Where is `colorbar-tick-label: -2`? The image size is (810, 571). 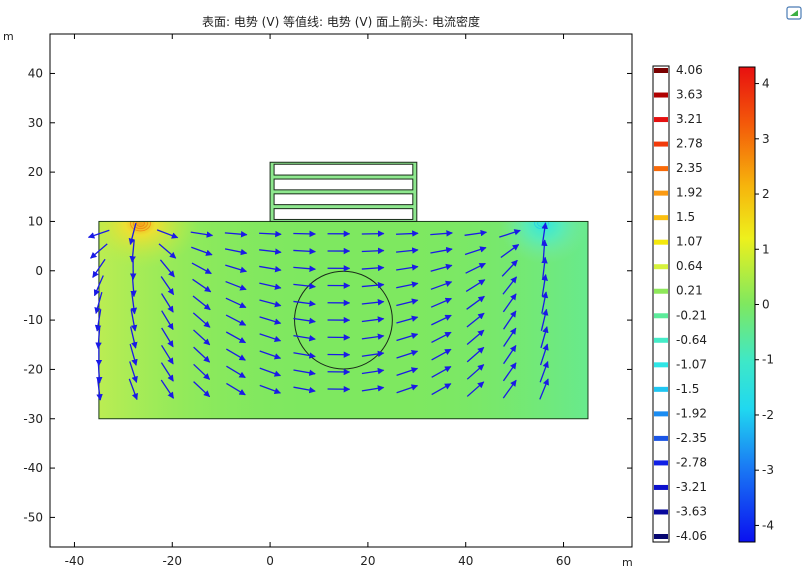
colorbar-tick-label: -2 is located at coordinates (768, 415).